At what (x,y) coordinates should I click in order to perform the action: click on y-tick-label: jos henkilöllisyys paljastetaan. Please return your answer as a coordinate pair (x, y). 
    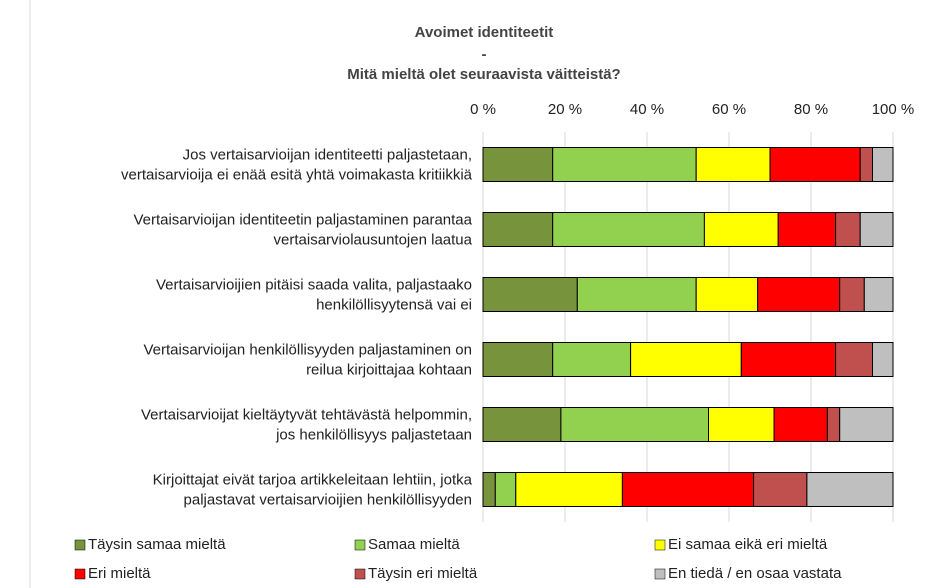
    Looking at the image, I should click on (373, 434).